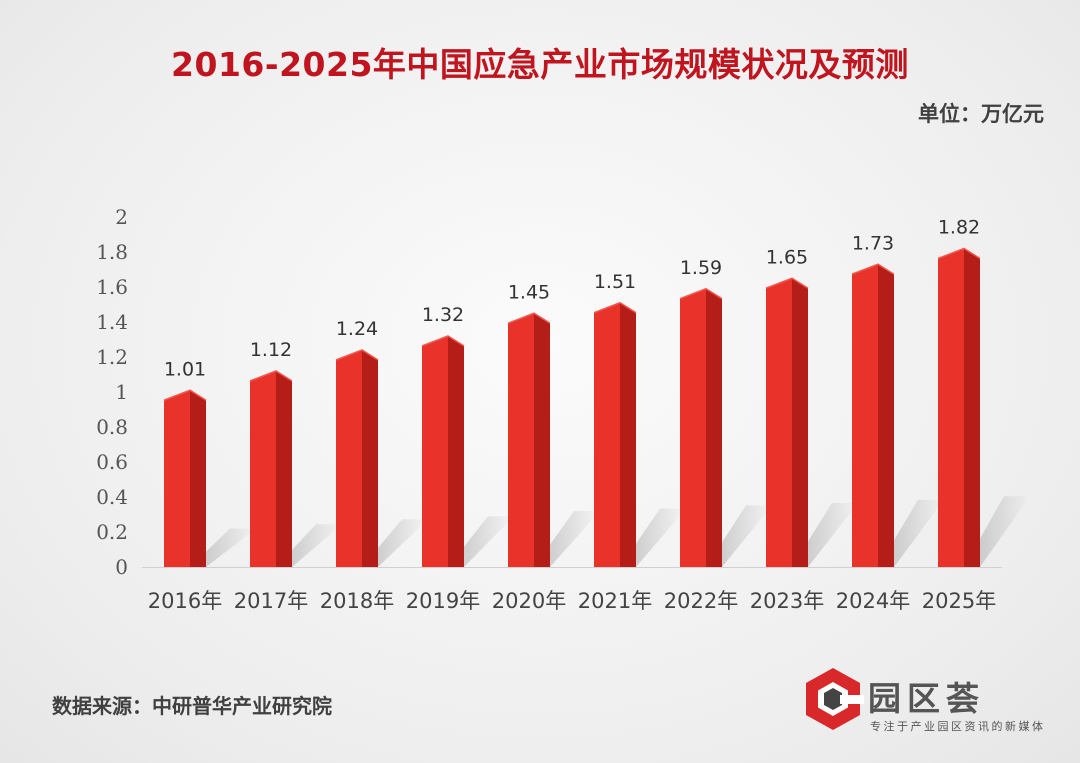 This screenshot has height=763, width=1080. I want to click on data-label: 1.59, so click(701, 268).